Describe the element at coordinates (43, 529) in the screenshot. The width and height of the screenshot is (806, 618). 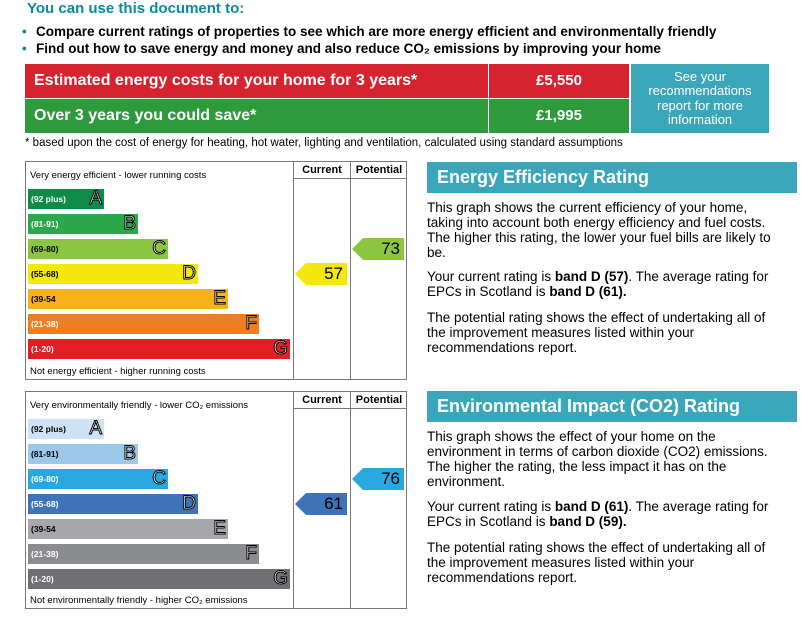
I see `env-band-range: (39-54` at that location.